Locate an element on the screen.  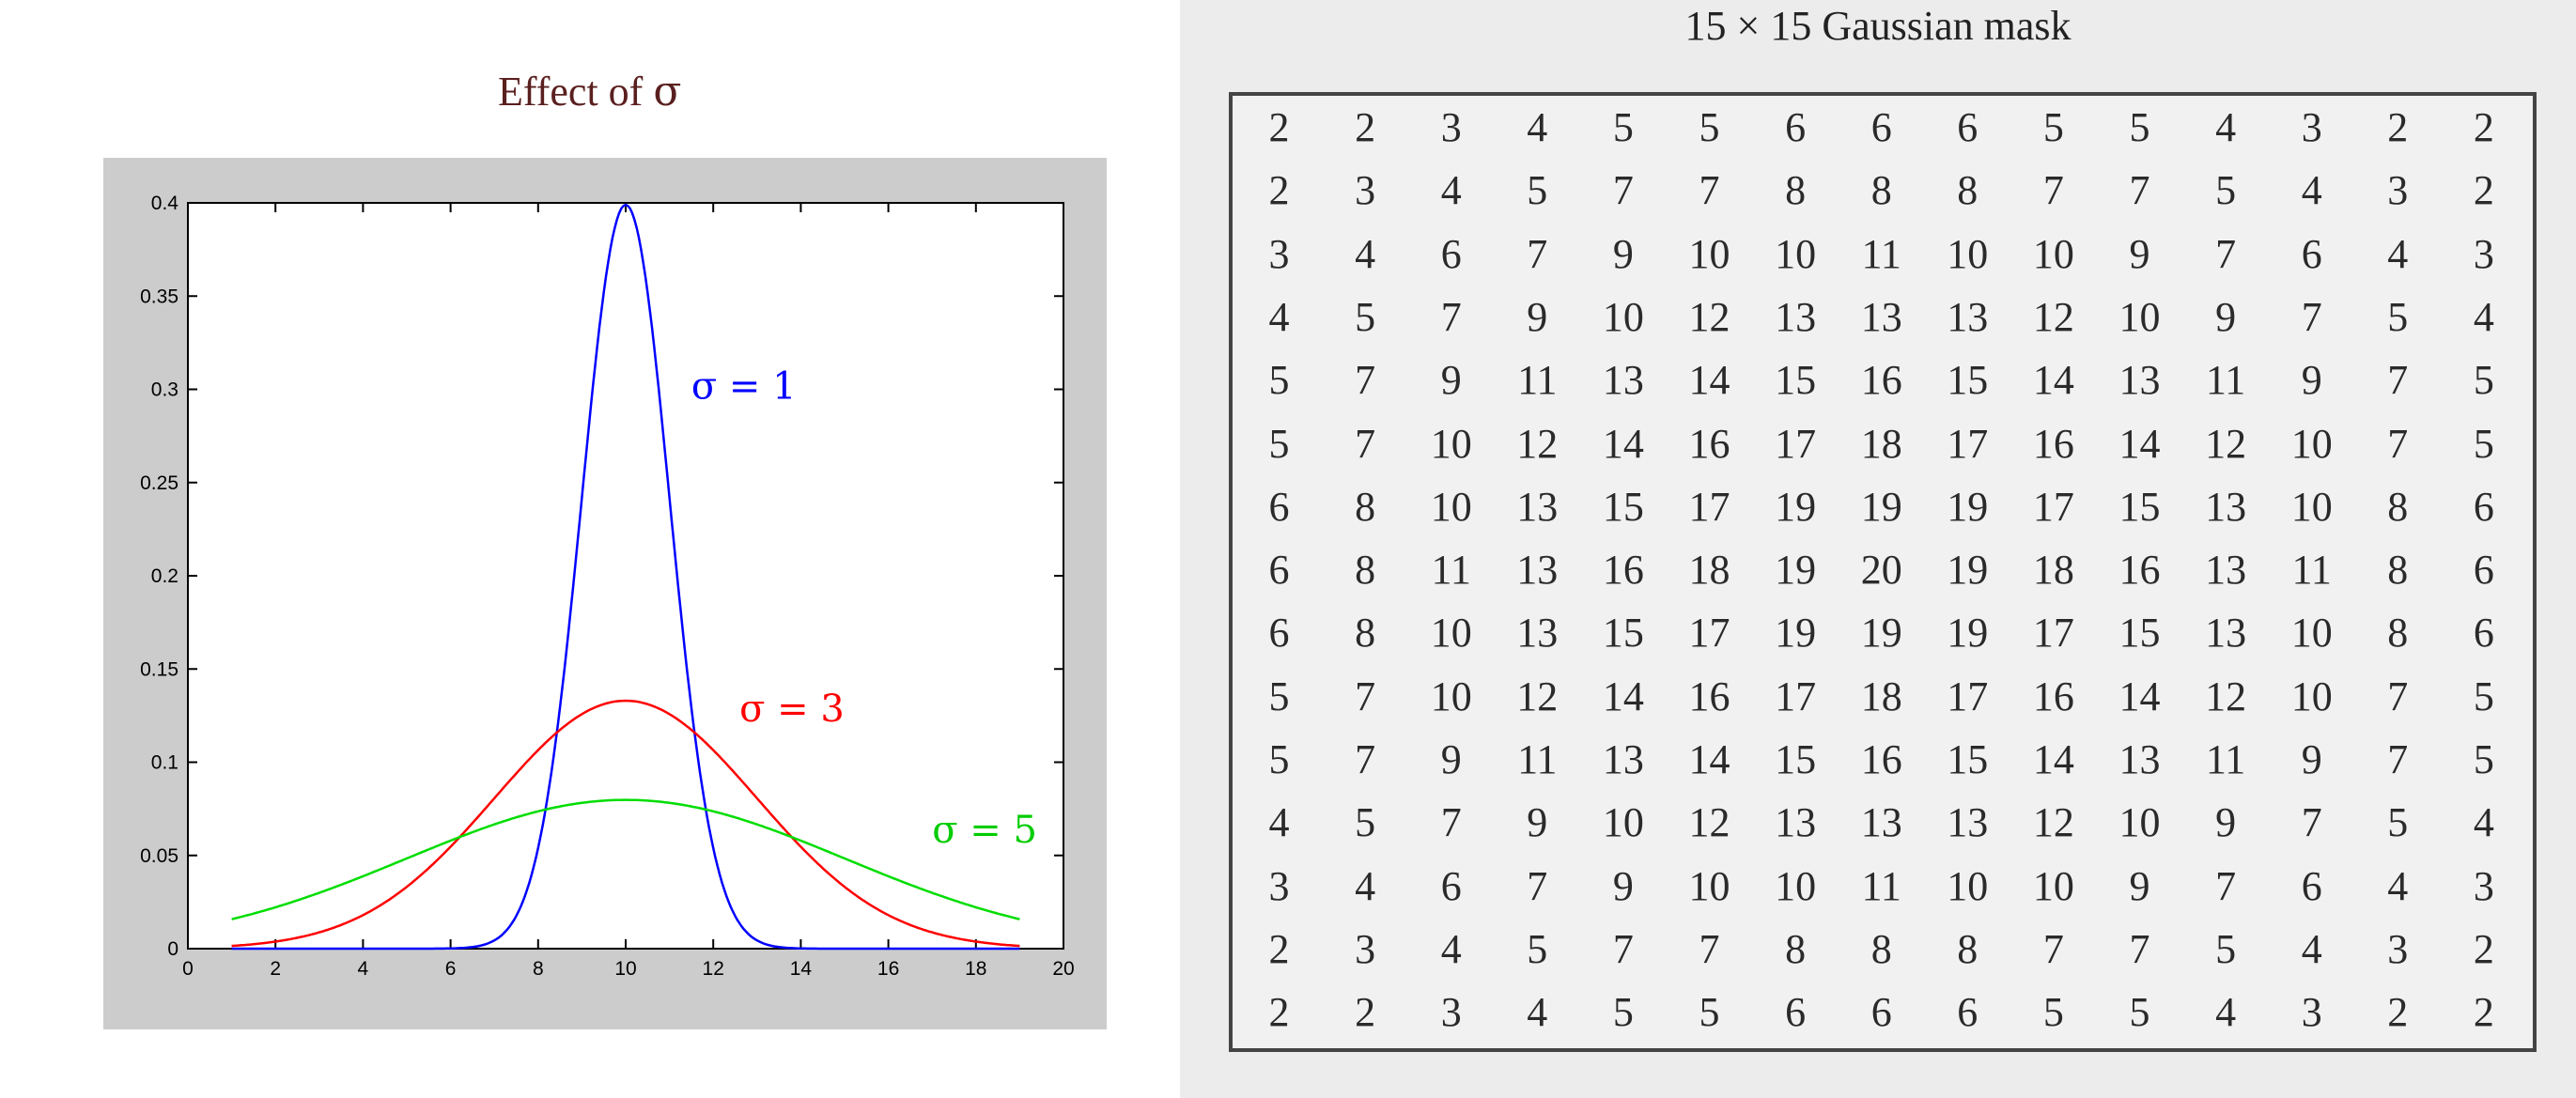
y-tick-label: 0.1 is located at coordinates (164, 763).